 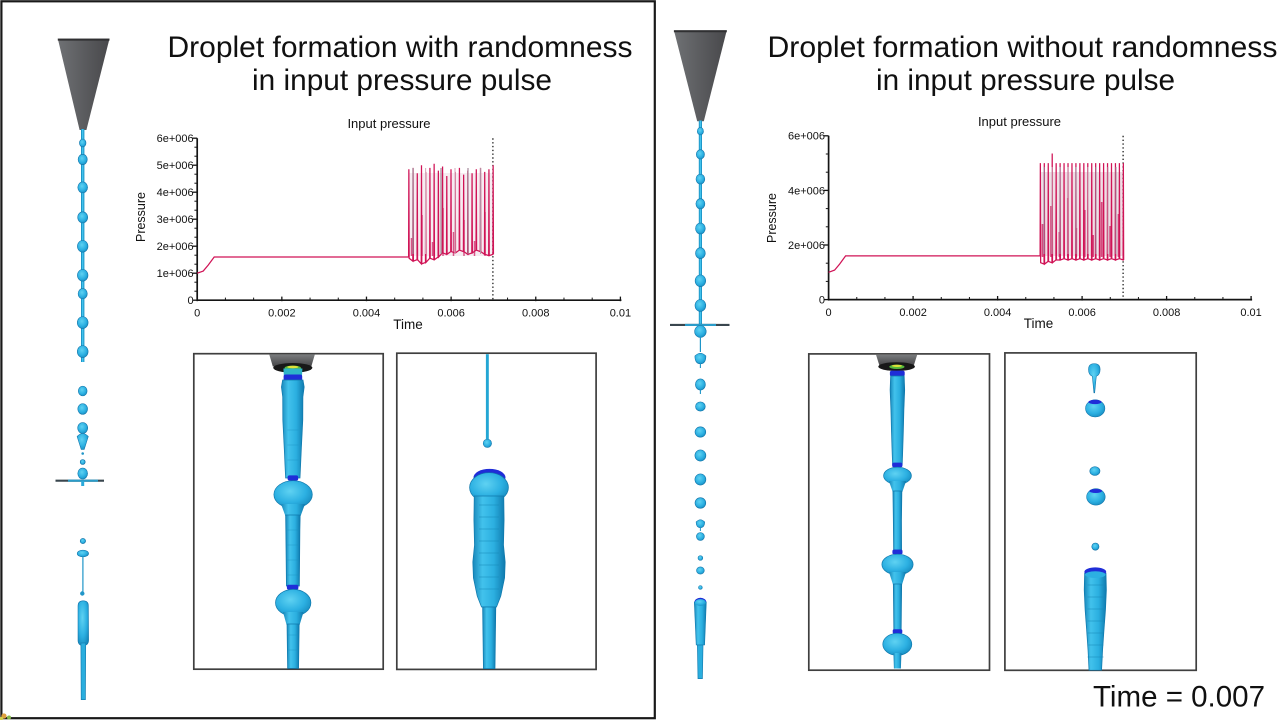 What do you see at coordinates (175, 166) in the screenshot?
I see `svg-text: 5e+006` at bounding box center [175, 166].